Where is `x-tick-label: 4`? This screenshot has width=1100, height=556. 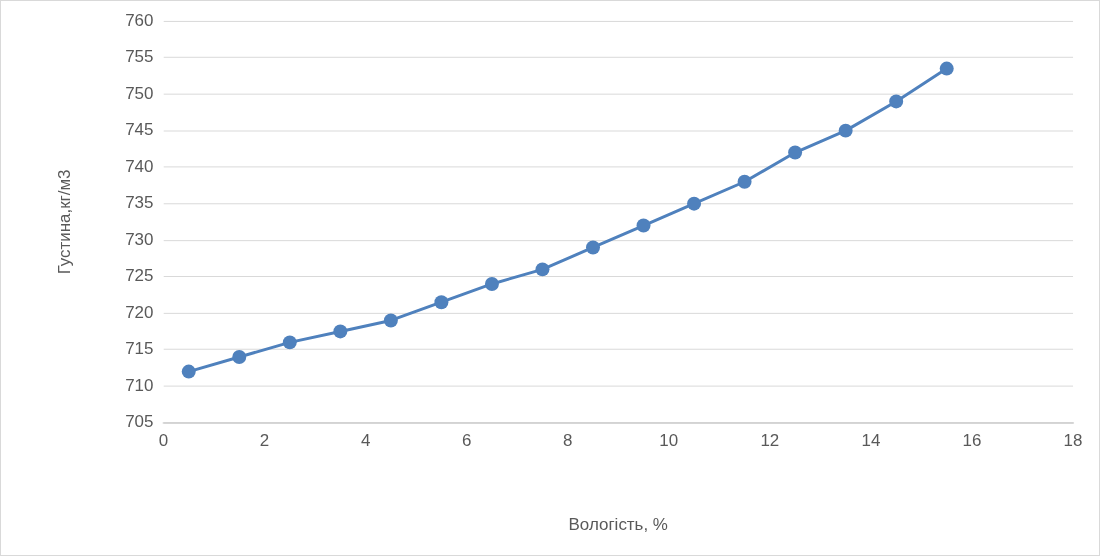
x-tick-label: 4 is located at coordinates (365, 441).